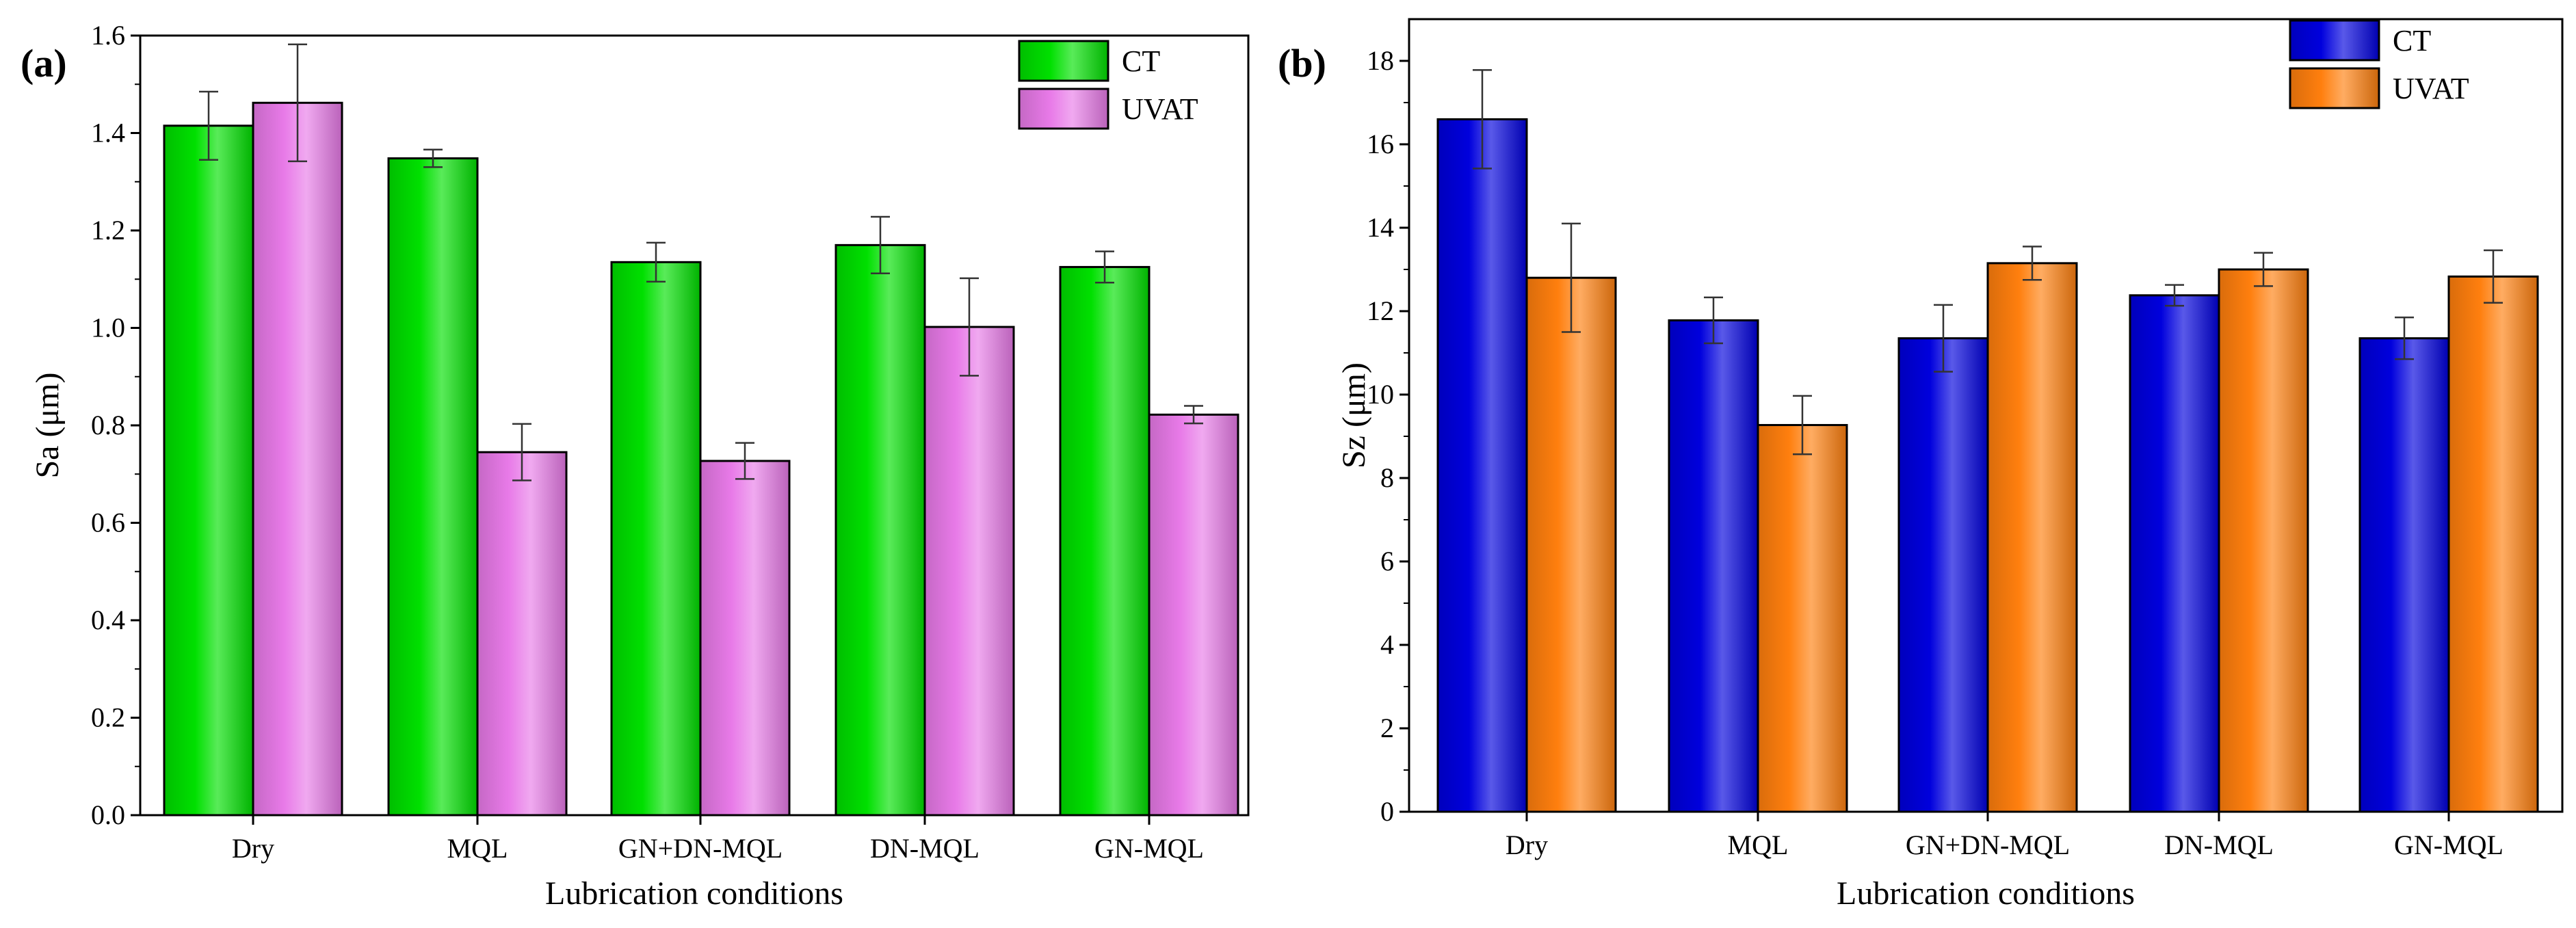  Describe the element at coordinates (1387, 477) in the screenshot. I see `y-tick-label: 8` at that location.